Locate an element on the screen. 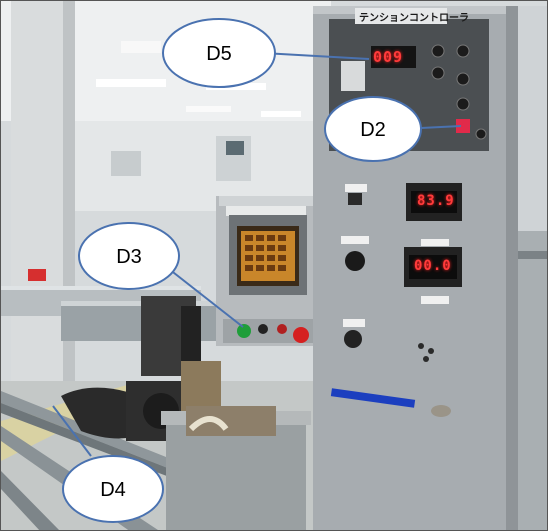  callout-d3-label: D3 is located at coordinates (129, 257).